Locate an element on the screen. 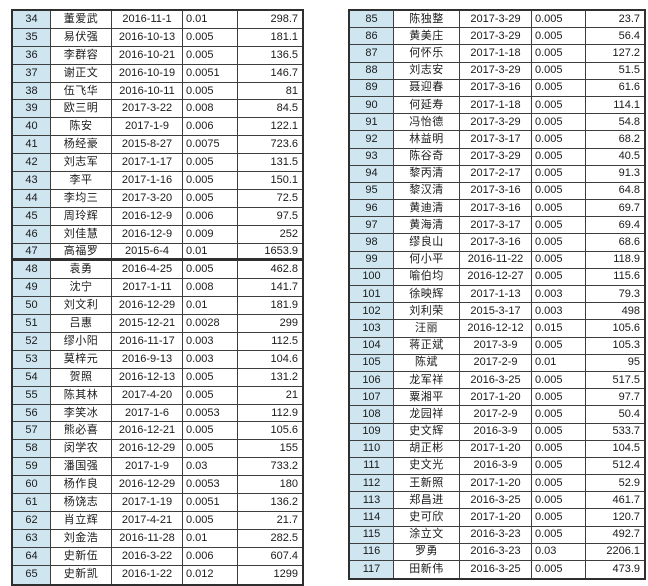 The height and width of the screenshot is (586, 648). table-row: 96 黄迪清 2017-3-16 0.005 69.7 is located at coordinates (497, 209).